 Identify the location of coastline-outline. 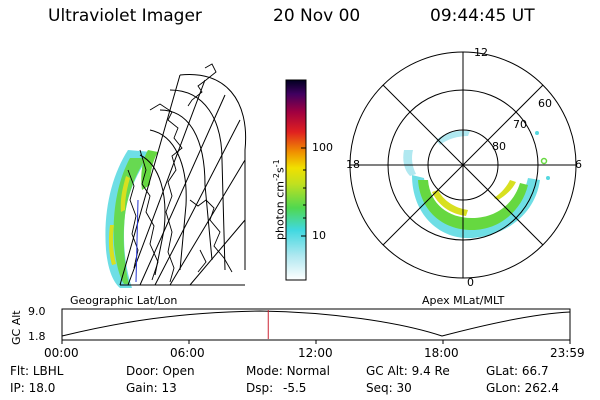
(180, 173).